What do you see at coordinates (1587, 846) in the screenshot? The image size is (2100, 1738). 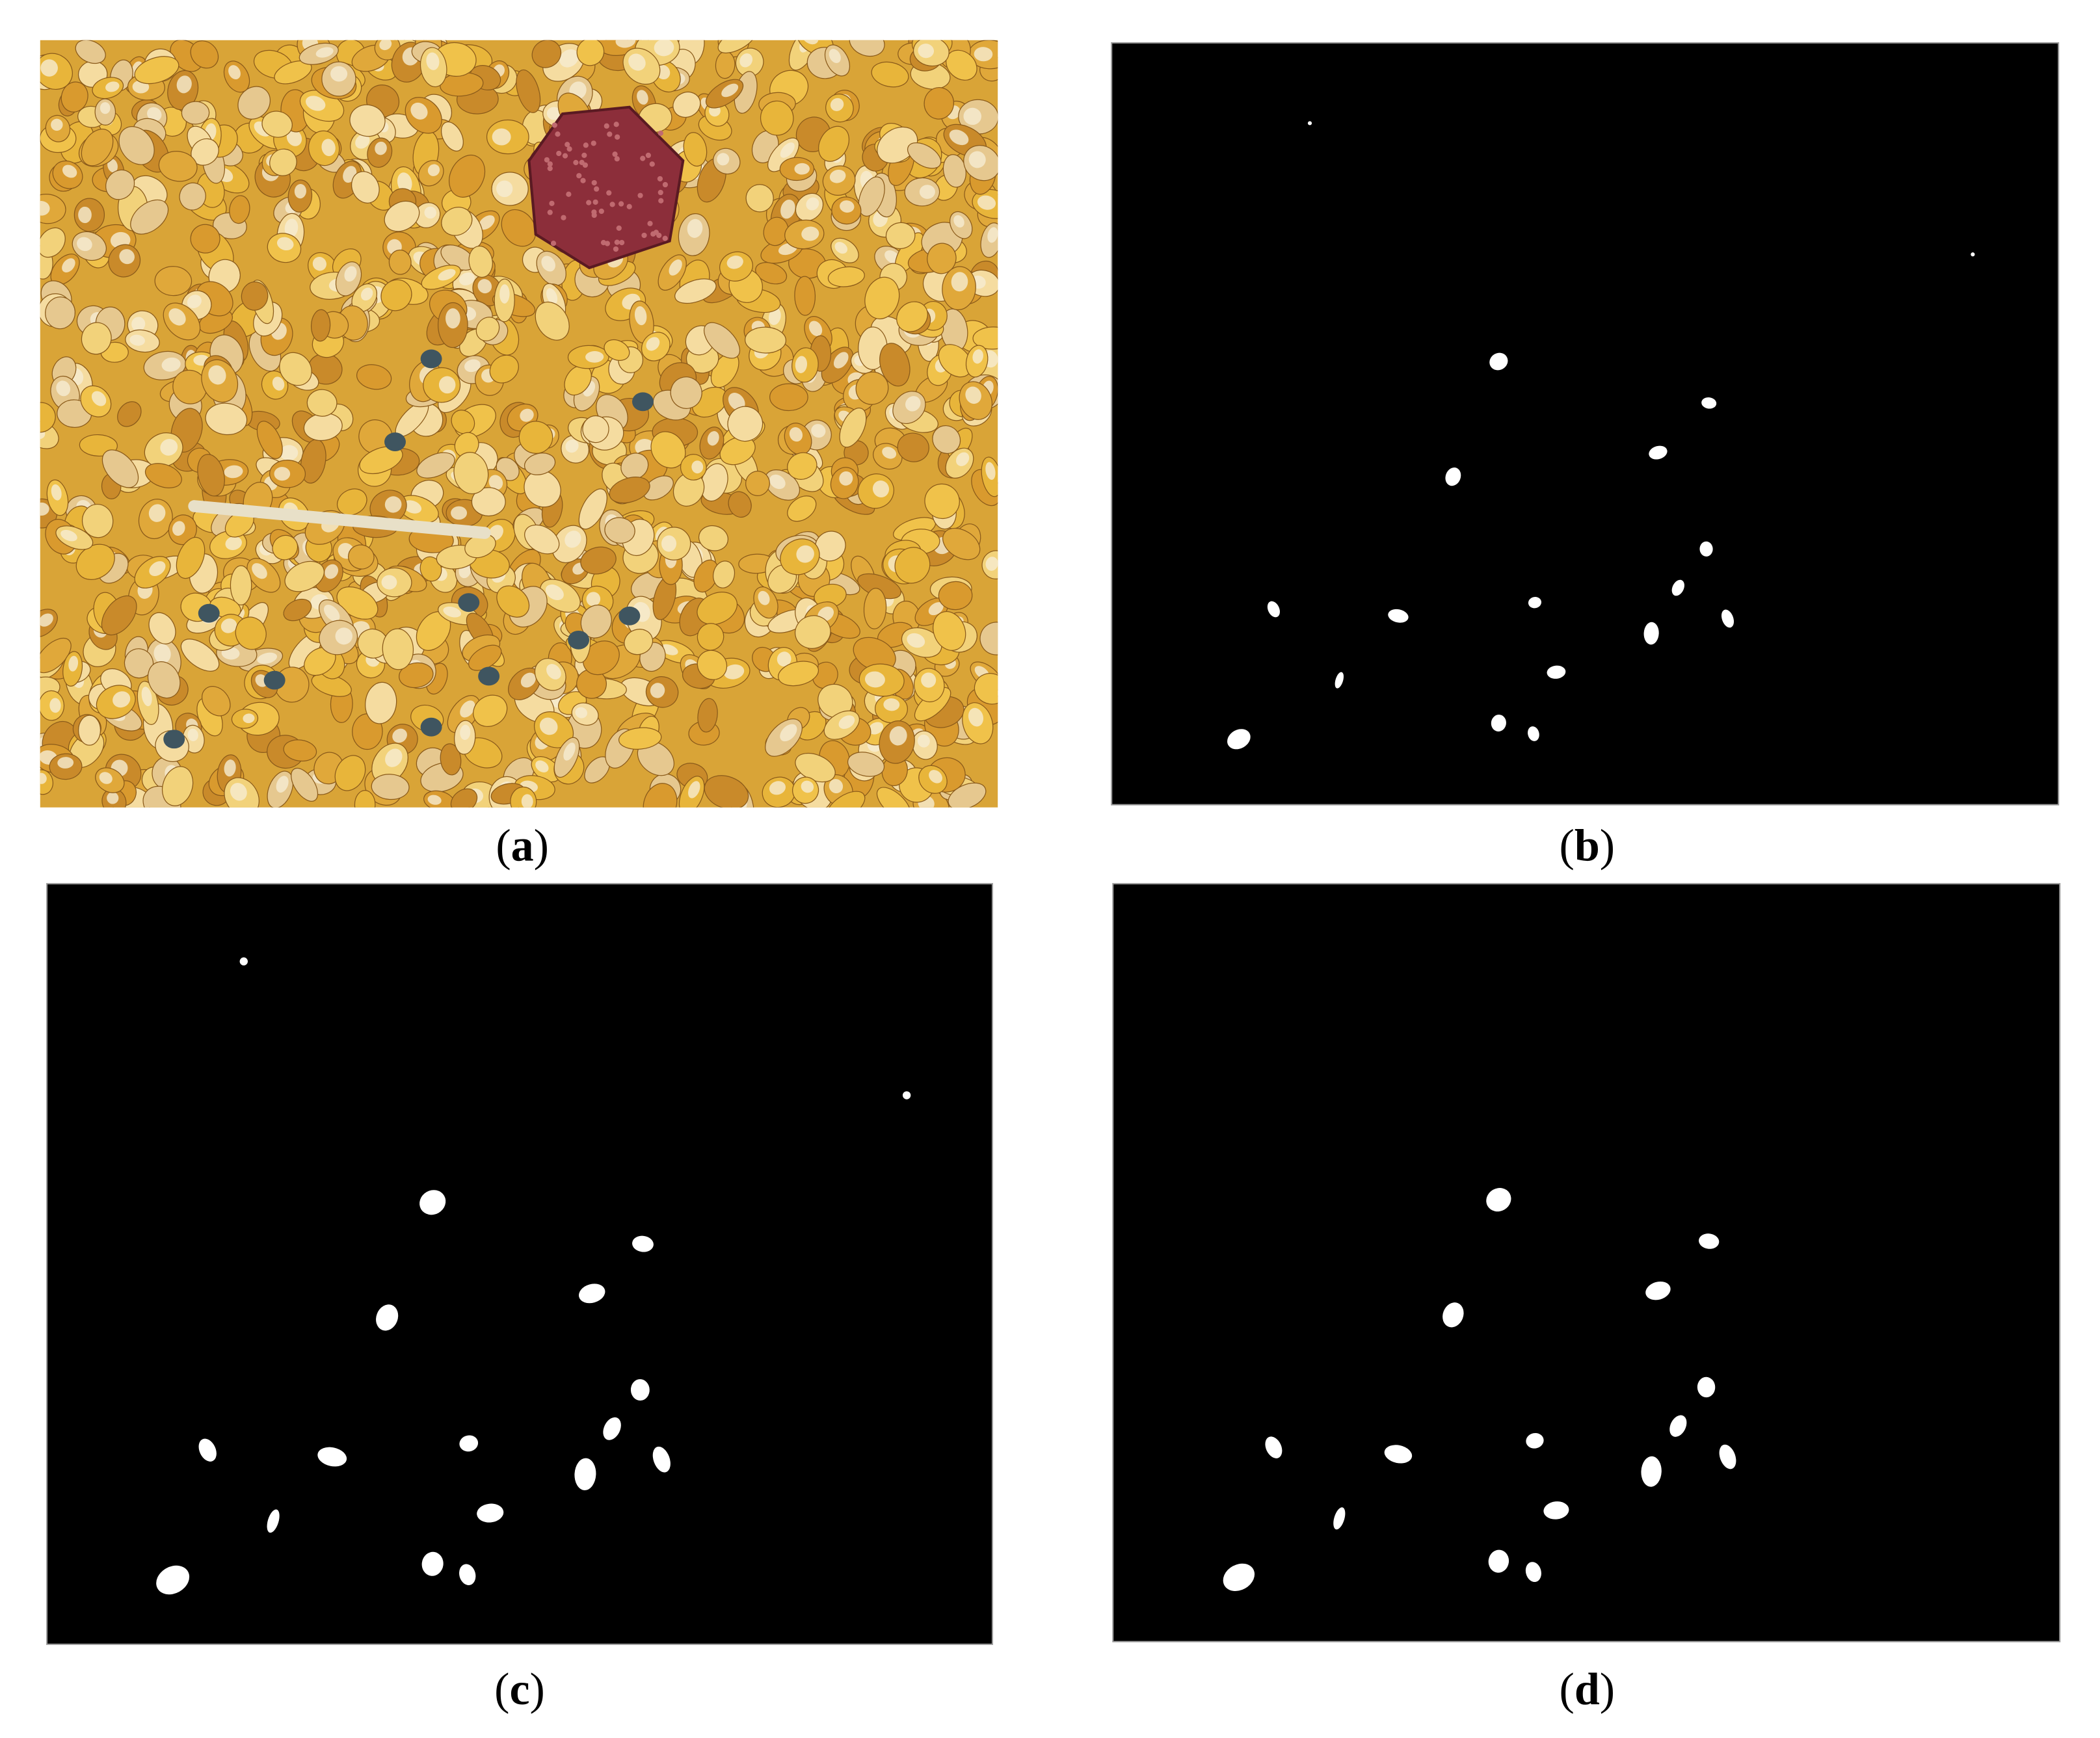 I see `panel-label: (b)` at bounding box center [1587, 846].